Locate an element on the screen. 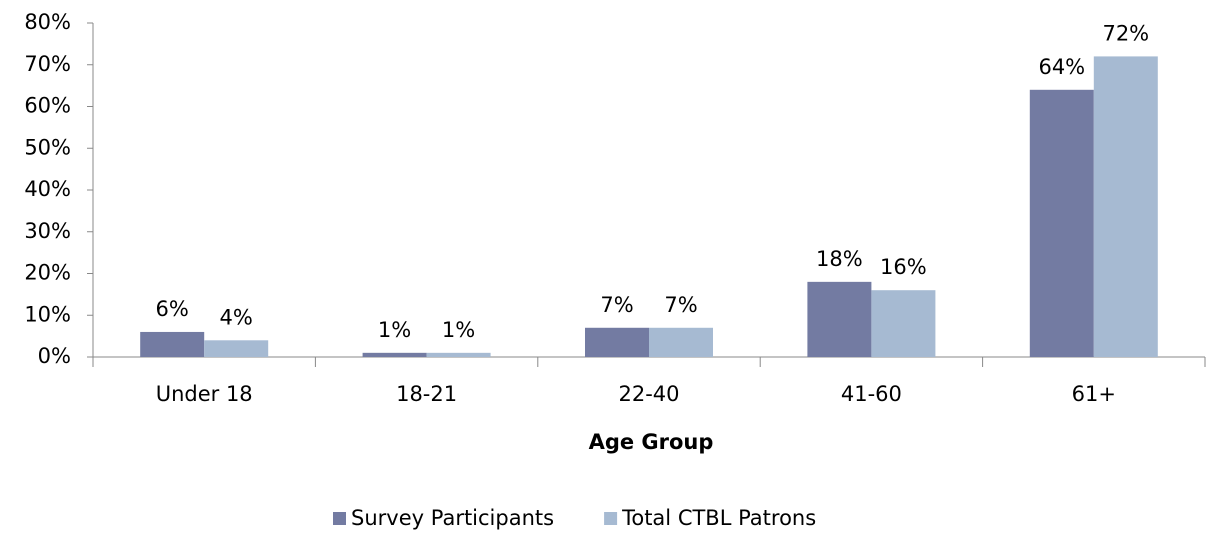 This screenshot has width=1207, height=539. y-tick-label: 40% is located at coordinates (47, 189).